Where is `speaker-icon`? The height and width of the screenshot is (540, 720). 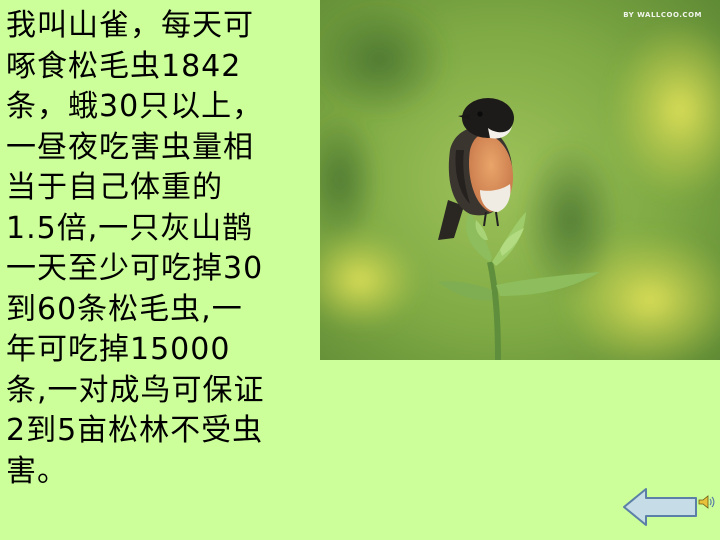
speaker-icon is located at coordinates (706, 502).